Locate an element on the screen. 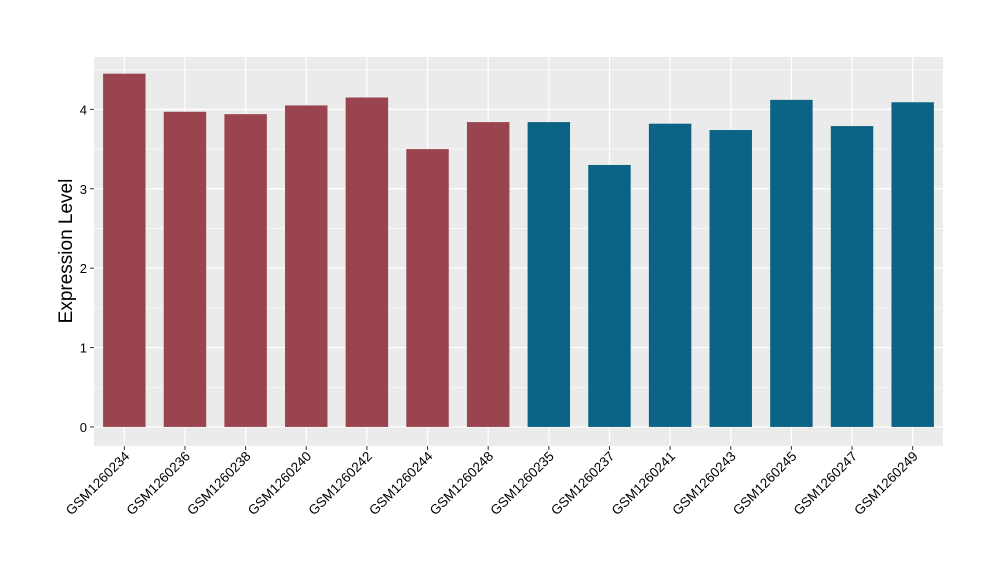 The height and width of the screenshot is (585, 1000). y-axis: 0 1 2 3 4 is located at coordinates (87, 268).